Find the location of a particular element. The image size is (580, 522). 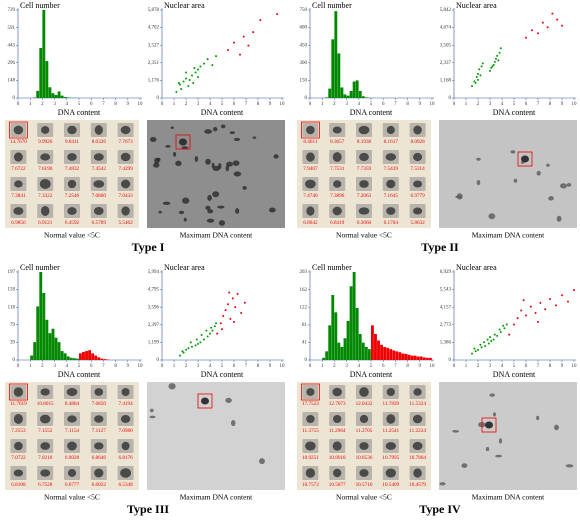

y-tick-label: 203 is located at coordinates (304, 272).